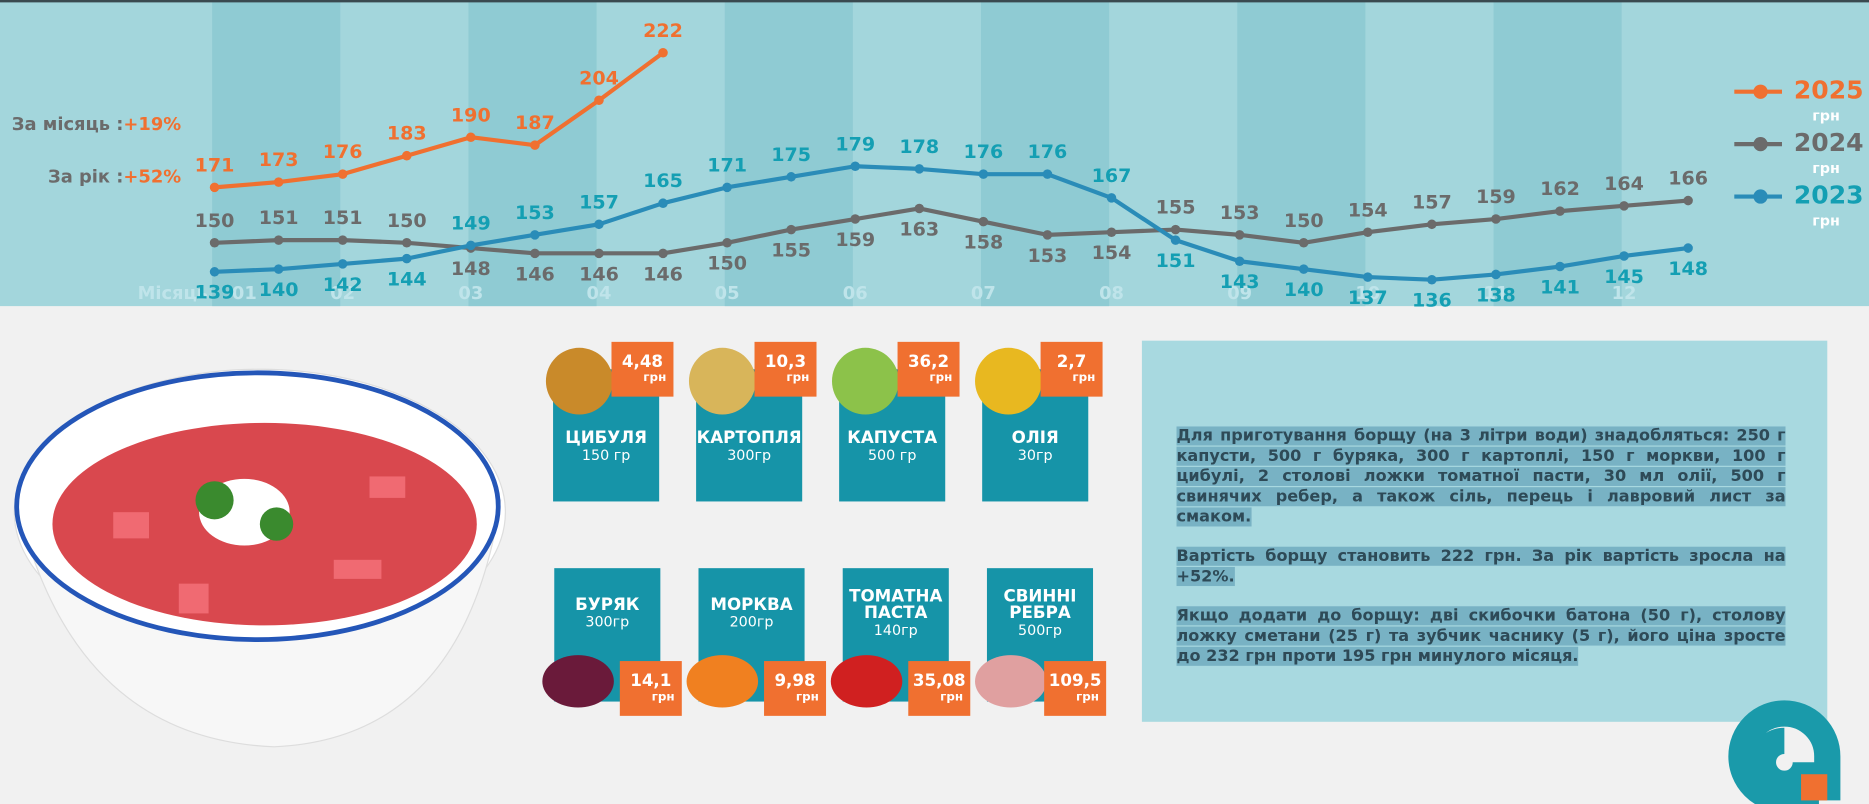 The width and height of the screenshot is (1869, 804). Describe the element at coordinates (1624, 277) in the screenshot. I see `data-label: 145` at that location.